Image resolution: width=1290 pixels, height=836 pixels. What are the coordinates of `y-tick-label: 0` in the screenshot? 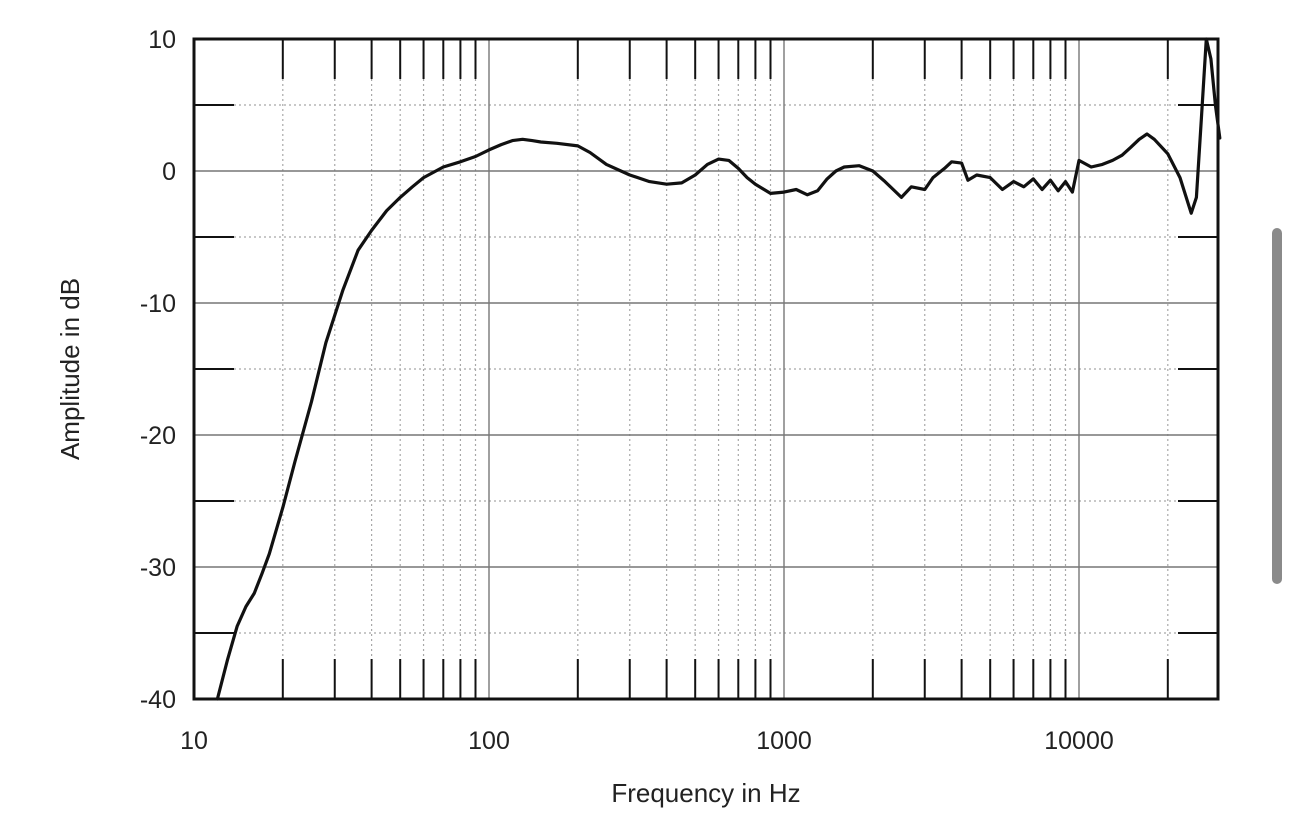 It's located at (169, 172).